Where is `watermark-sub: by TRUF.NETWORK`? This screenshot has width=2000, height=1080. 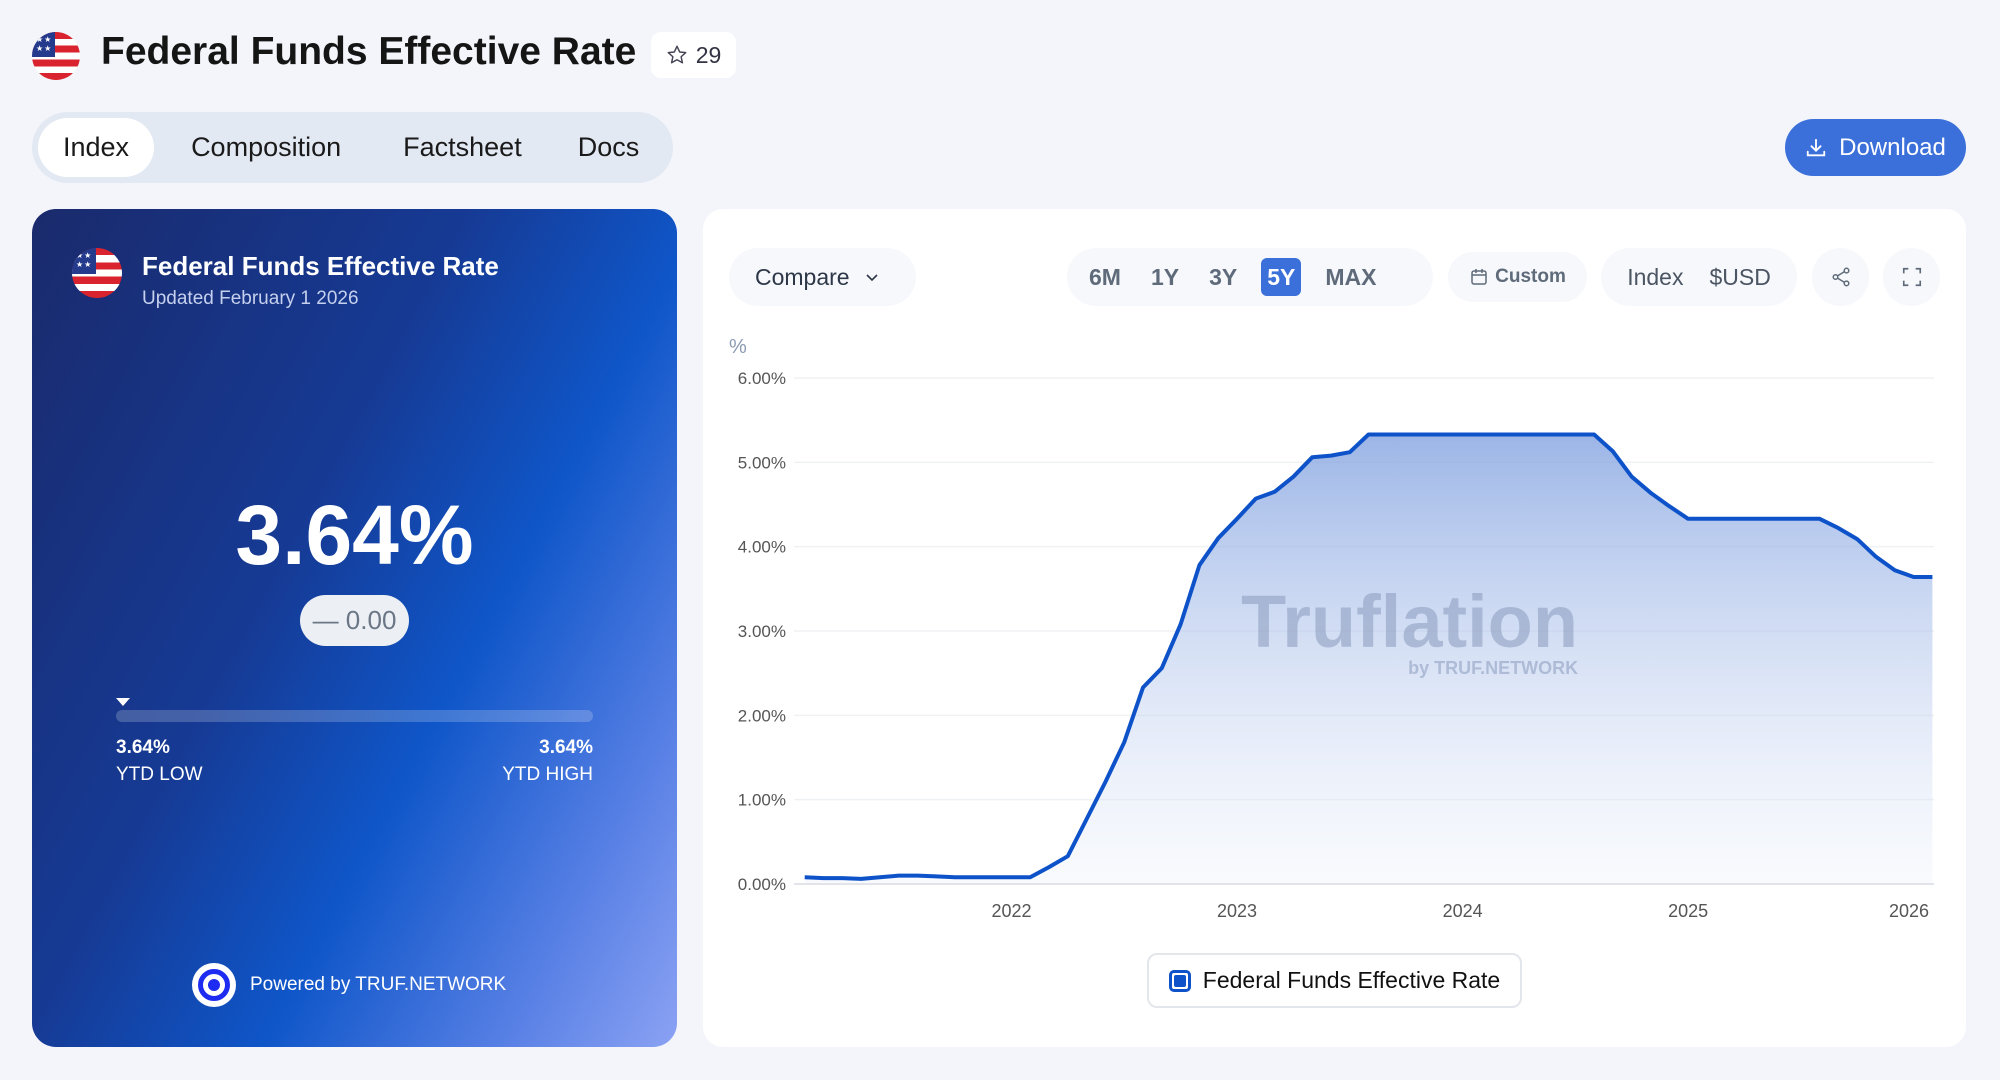
watermark-sub: by TRUF.NETWORK is located at coordinates (1493, 668).